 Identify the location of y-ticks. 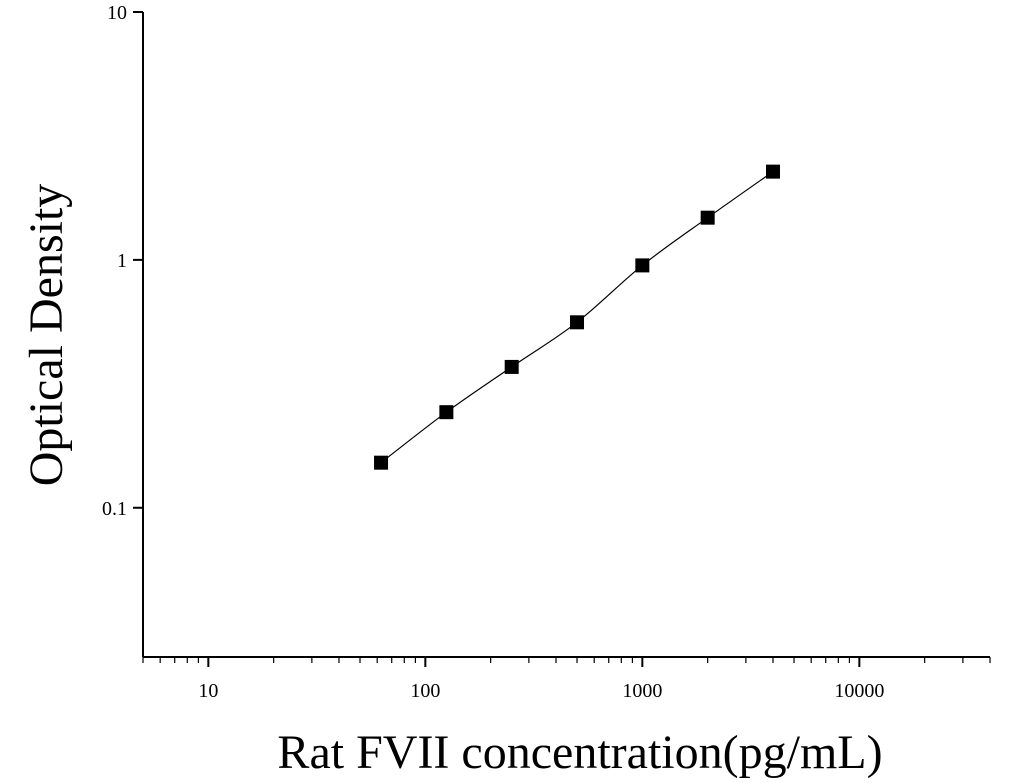
(138, 260).